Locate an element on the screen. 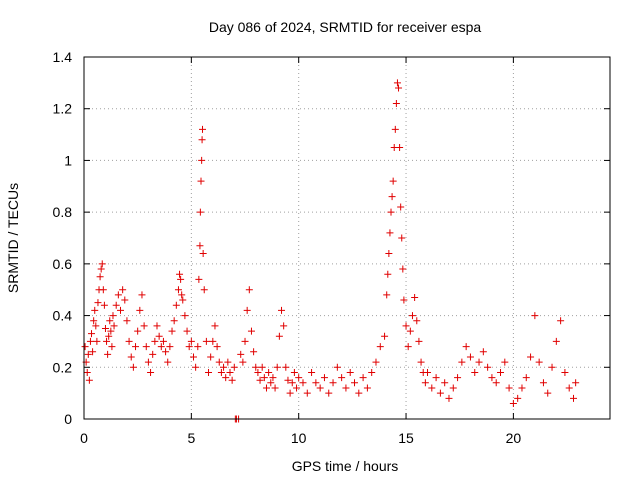 The height and width of the screenshot is (480, 640). y-tick-label: 1.2 is located at coordinates (63, 109).